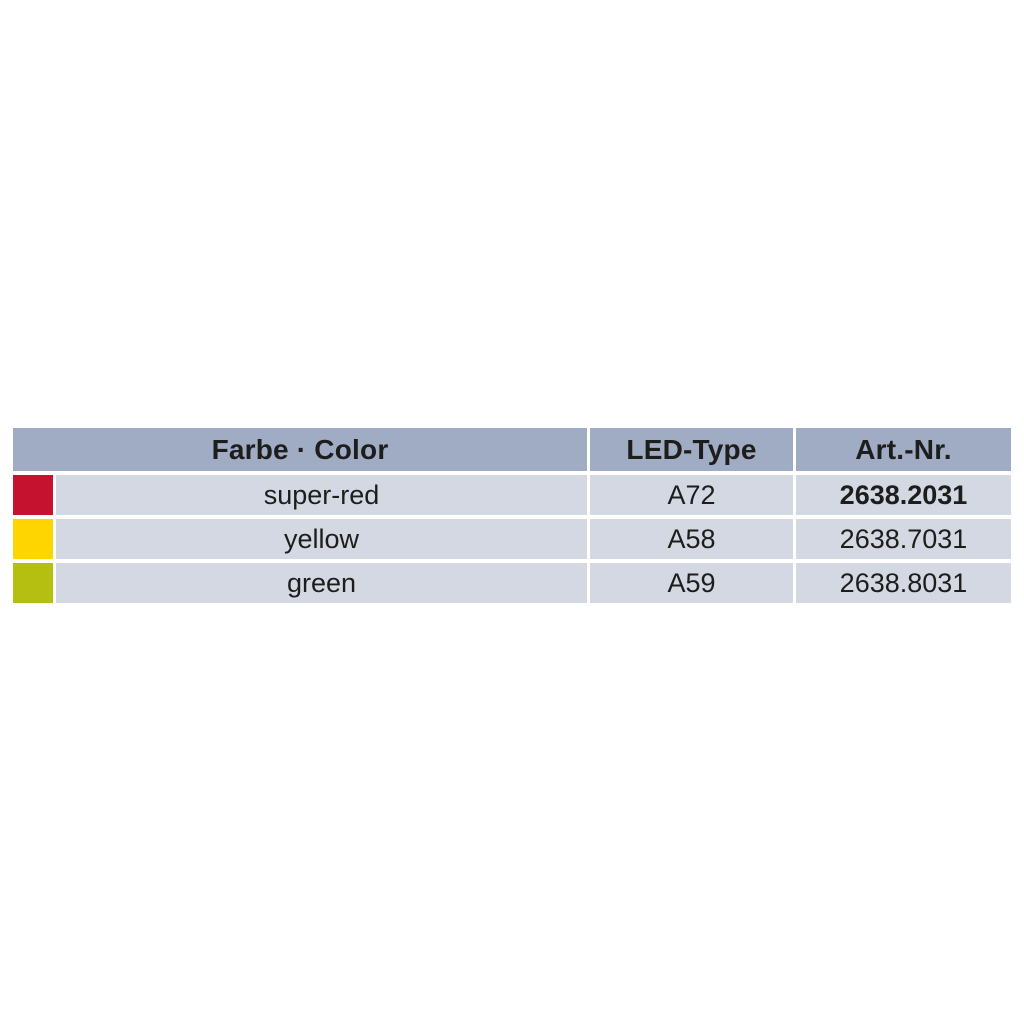  What do you see at coordinates (321, 495) in the screenshot?
I see `color-name-cell: super-red` at bounding box center [321, 495].